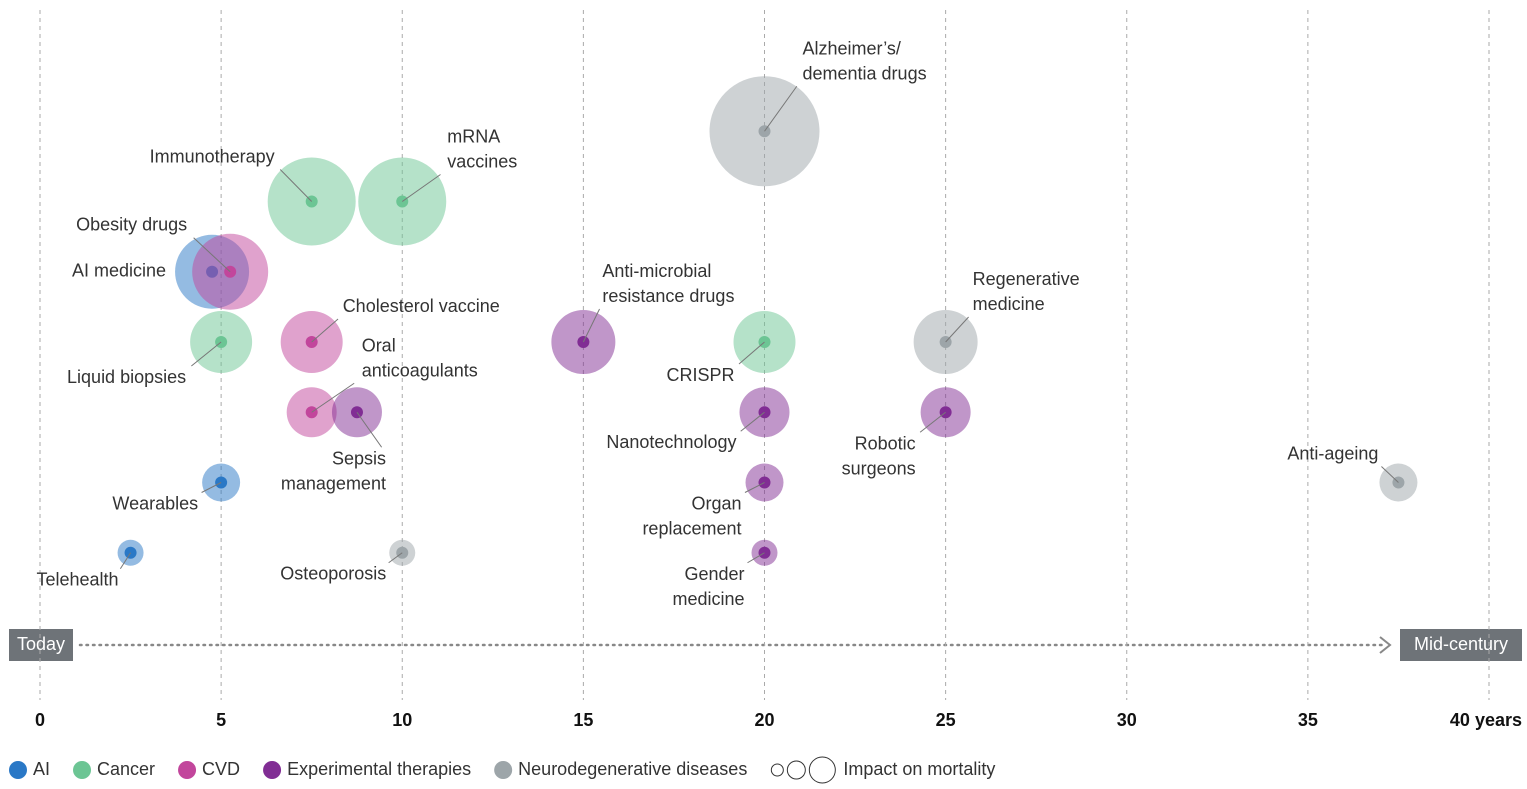  Describe the element at coordinates (420, 357) in the screenshot. I see `bubble-label: Oral anticoagulants` at that location.